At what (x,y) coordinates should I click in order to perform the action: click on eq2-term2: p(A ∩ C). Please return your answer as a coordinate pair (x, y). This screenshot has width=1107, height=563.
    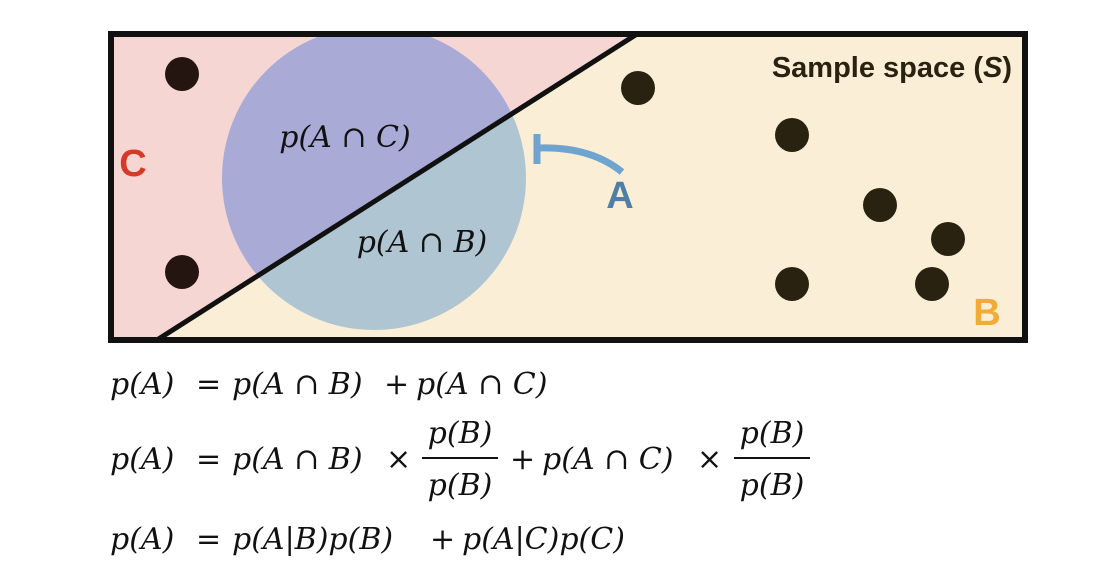
    Looking at the image, I should click on (607, 459).